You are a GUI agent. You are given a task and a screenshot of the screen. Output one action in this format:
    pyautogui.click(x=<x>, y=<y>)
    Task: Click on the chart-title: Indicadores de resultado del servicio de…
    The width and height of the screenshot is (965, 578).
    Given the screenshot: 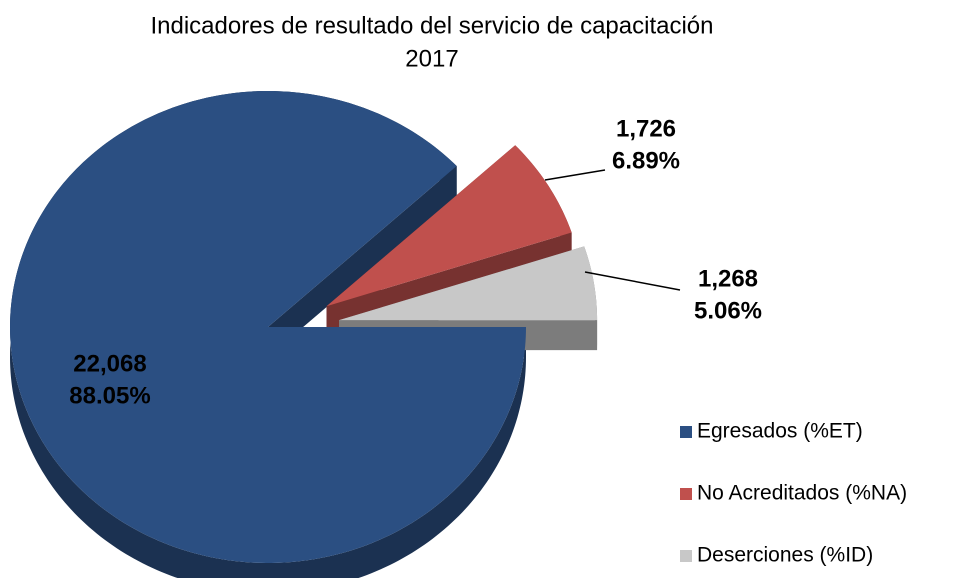 What is the action you would take?
    pyautogui.click(x=431, y=25)
    